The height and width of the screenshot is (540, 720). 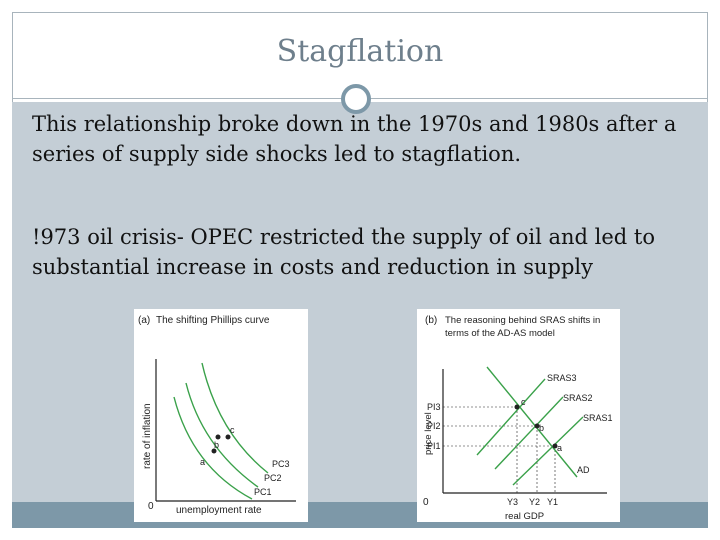 I want to click on curve-label-sras2: SRAS2, so click(x=578, y=398).